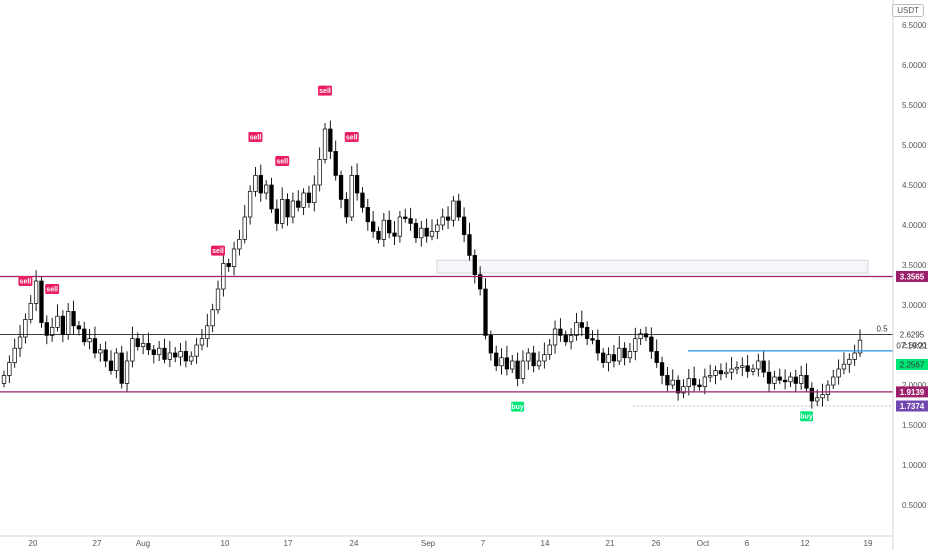 The image size is (932, 550). What do you see at coordinates (912, 392) in the screenshot?
I see `level-price-label: 1.9139` at bounding box center [912, 392].